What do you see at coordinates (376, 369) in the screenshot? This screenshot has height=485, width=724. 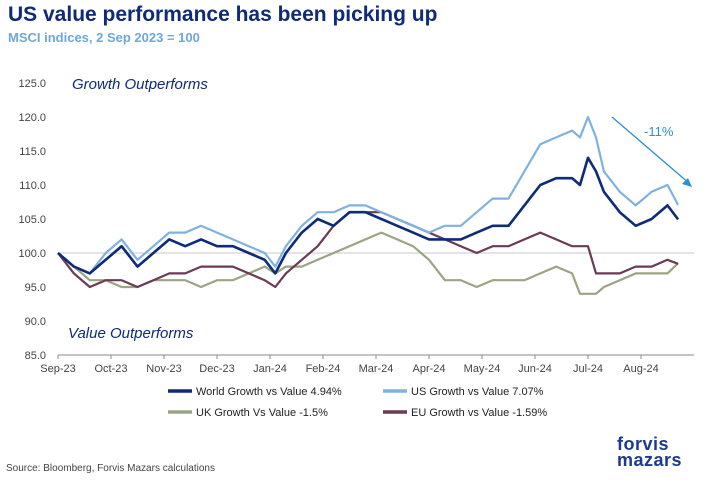 I see `x-tick-label: Mar-24` at bounding box center [376, 369].